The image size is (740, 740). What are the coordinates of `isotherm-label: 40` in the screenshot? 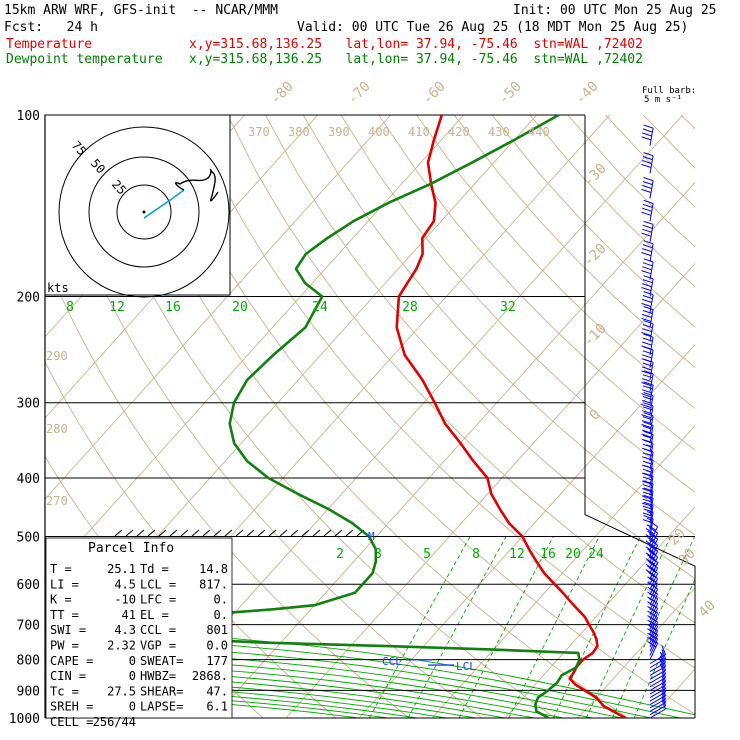 It's located at (707, 609).